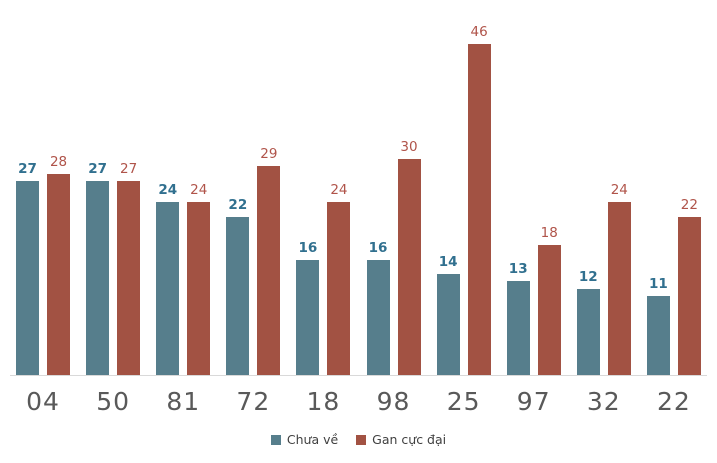 The height and width of the screenshot is (463, 717). I want to click on bar-group: 16 24, so click(323, 278).